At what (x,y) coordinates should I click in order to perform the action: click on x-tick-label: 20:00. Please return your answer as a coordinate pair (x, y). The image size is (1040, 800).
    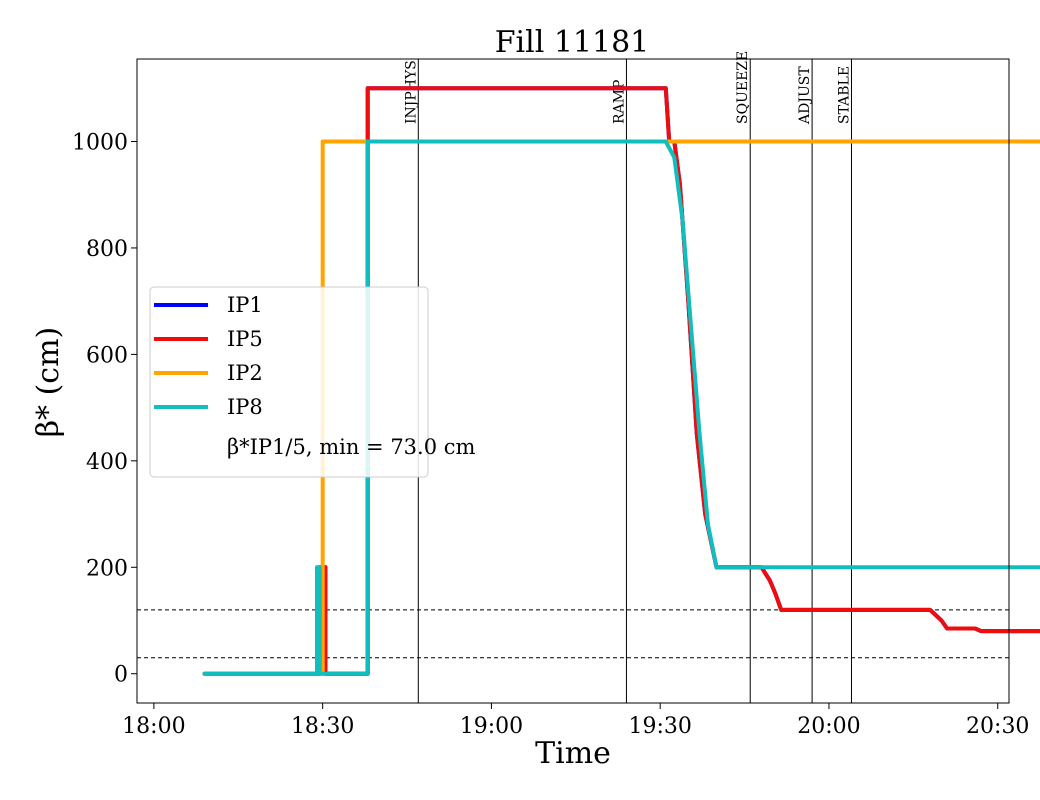
    Looking at the image, I should click on (828, 726).